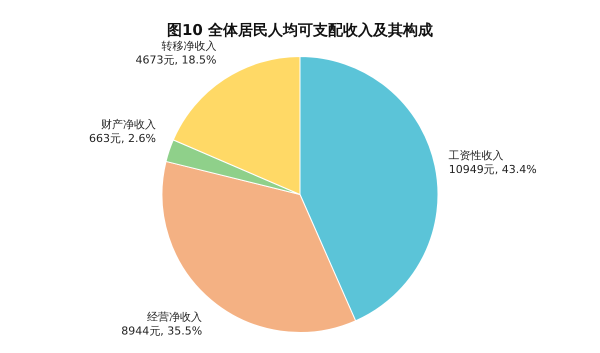  Describe the element at coordinates (161, 331) in the screenshot. I see `data-label: 8944元, 35.5%` at that location.